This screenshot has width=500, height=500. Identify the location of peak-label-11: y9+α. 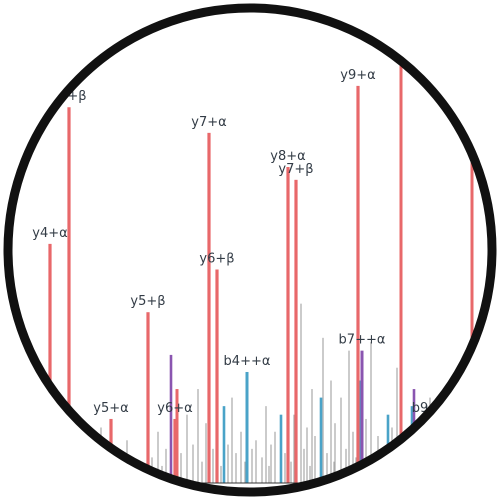
(357, 75).